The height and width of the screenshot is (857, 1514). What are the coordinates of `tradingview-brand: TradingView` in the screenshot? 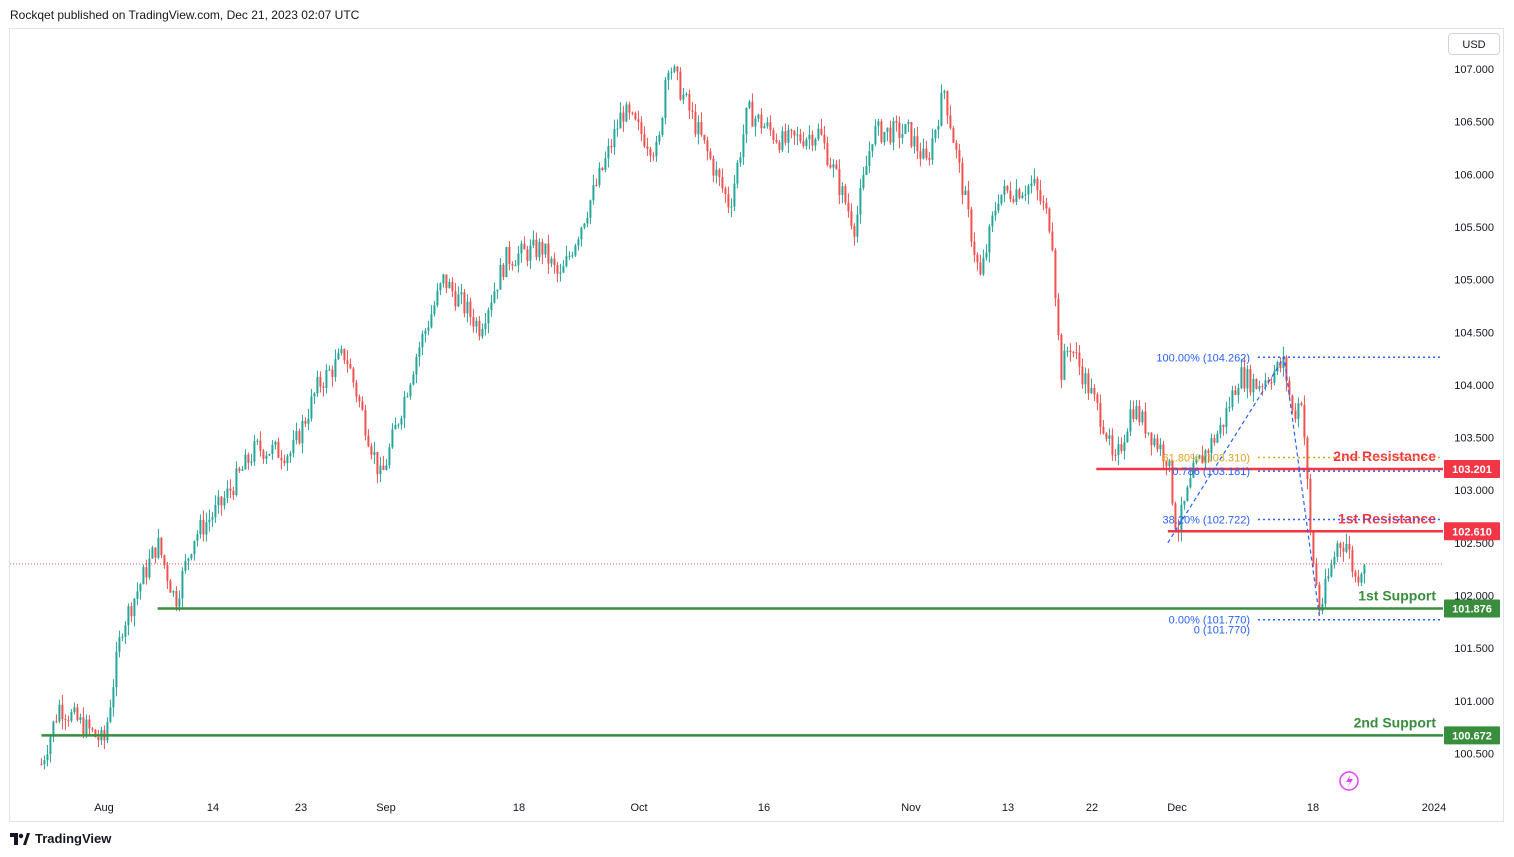 It's located at (60, 838).